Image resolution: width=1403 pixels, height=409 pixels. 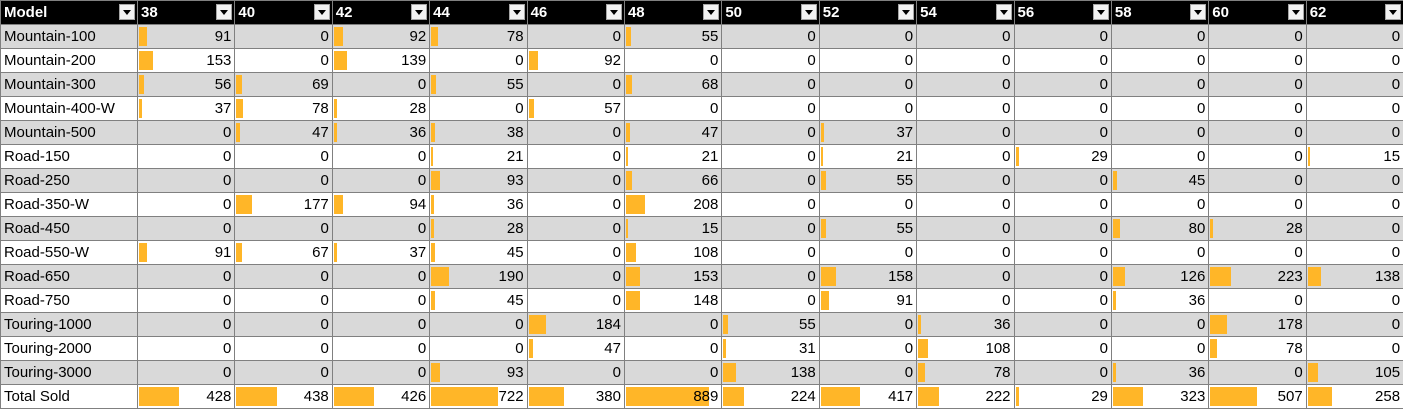 I want to click on value-cell: 158, so click(x=868, y=276).